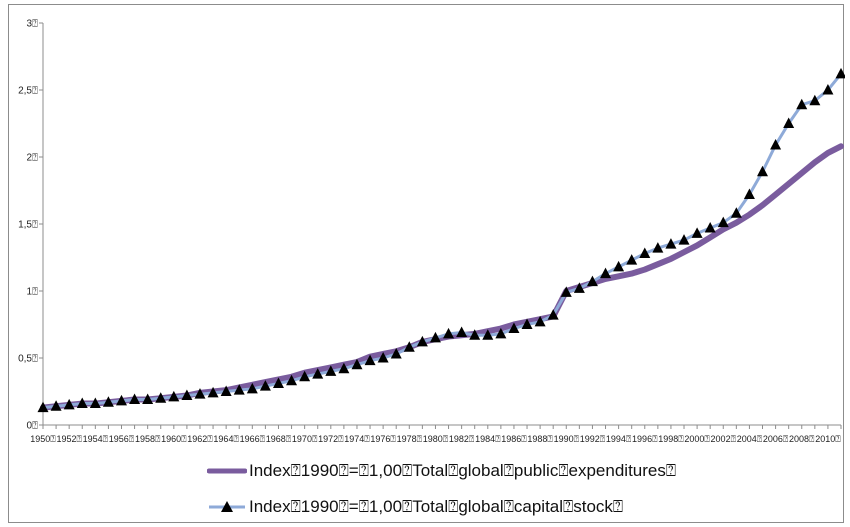 This screenshot has height=527, width=850. What do you see at coordinates (200, 439) in the screenshot?
I see `x-tick-label: 1962⍰` at bounding box center [200, 439].